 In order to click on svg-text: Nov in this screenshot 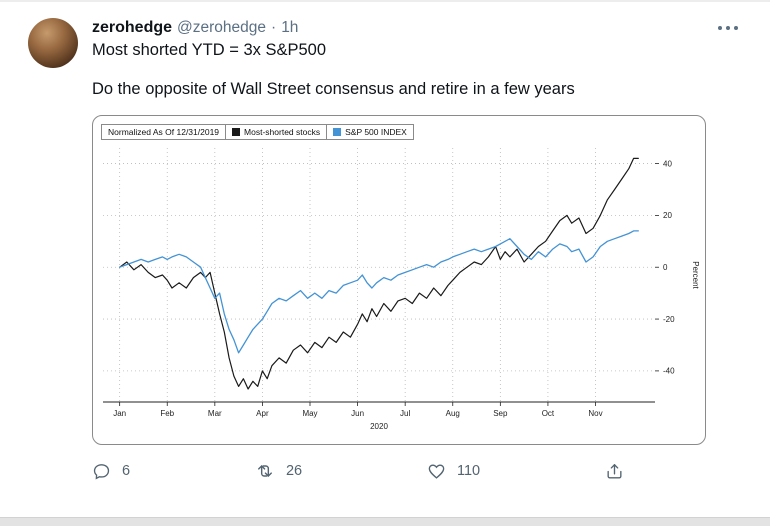, I will do `click(595, 413)`.